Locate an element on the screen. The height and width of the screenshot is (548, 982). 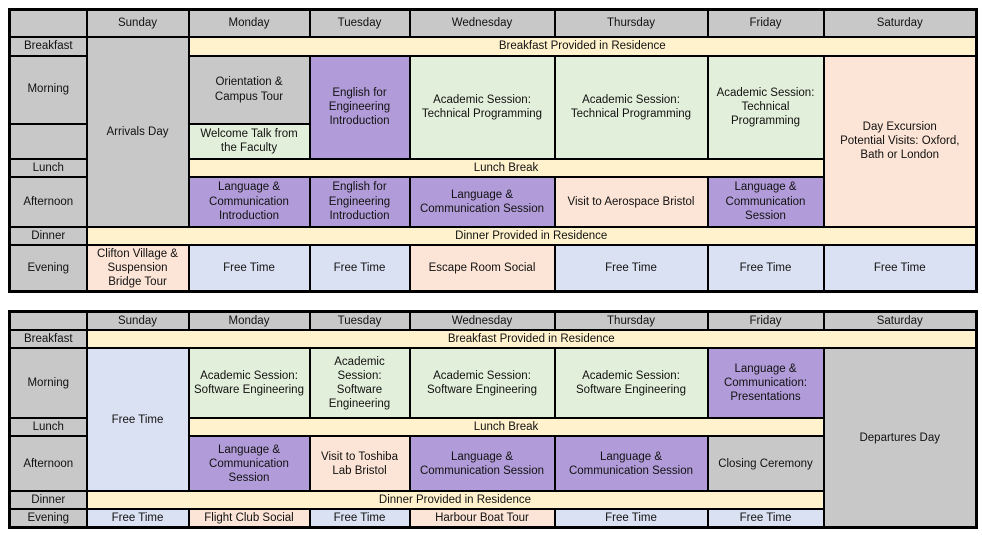
week2-cell-wednesday-morning: Academic Session: Software Engineering is located at coordinates (482, 383).